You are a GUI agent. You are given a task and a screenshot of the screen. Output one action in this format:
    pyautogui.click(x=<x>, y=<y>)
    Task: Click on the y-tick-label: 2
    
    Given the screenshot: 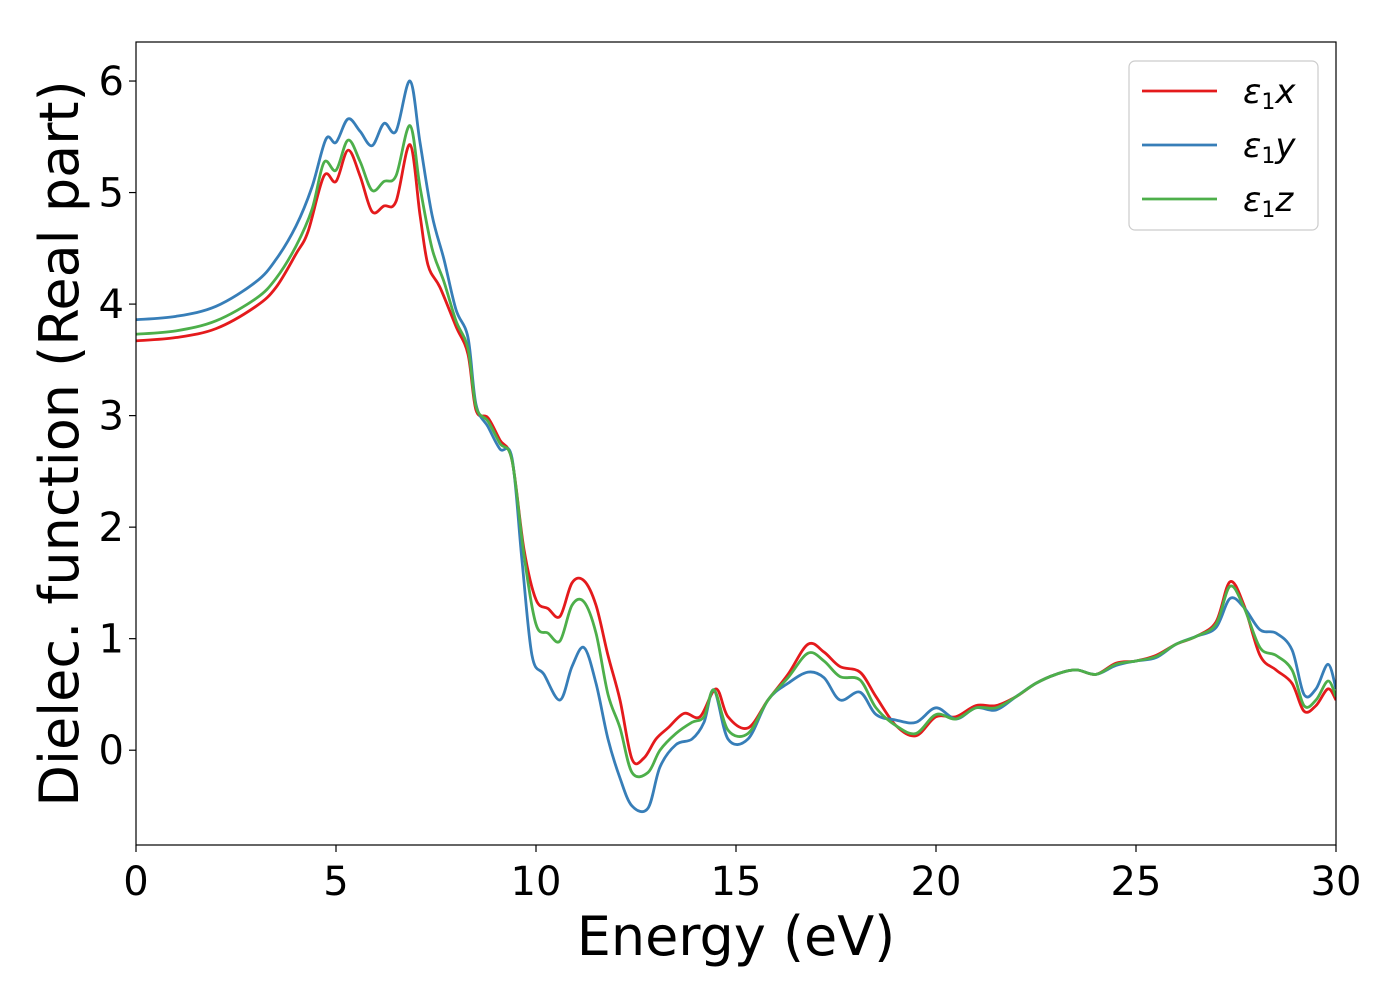 What is the action you would take?
    pyautogui.click(x=111, y=528)
    